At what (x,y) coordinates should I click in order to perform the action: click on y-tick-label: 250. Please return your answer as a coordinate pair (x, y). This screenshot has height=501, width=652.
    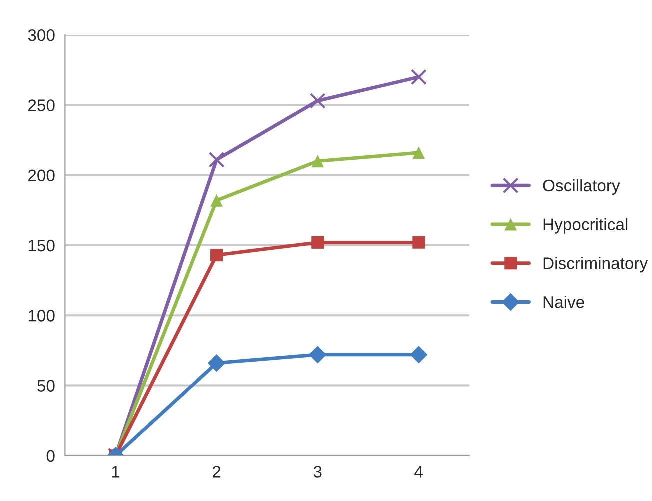
    Looking at the image, I should click on (41, 106).